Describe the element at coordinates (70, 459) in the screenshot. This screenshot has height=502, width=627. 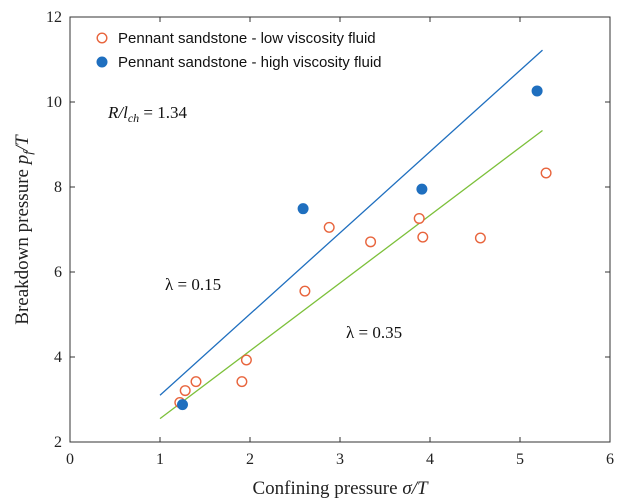
I see `x-tick-label: 0` at that location.